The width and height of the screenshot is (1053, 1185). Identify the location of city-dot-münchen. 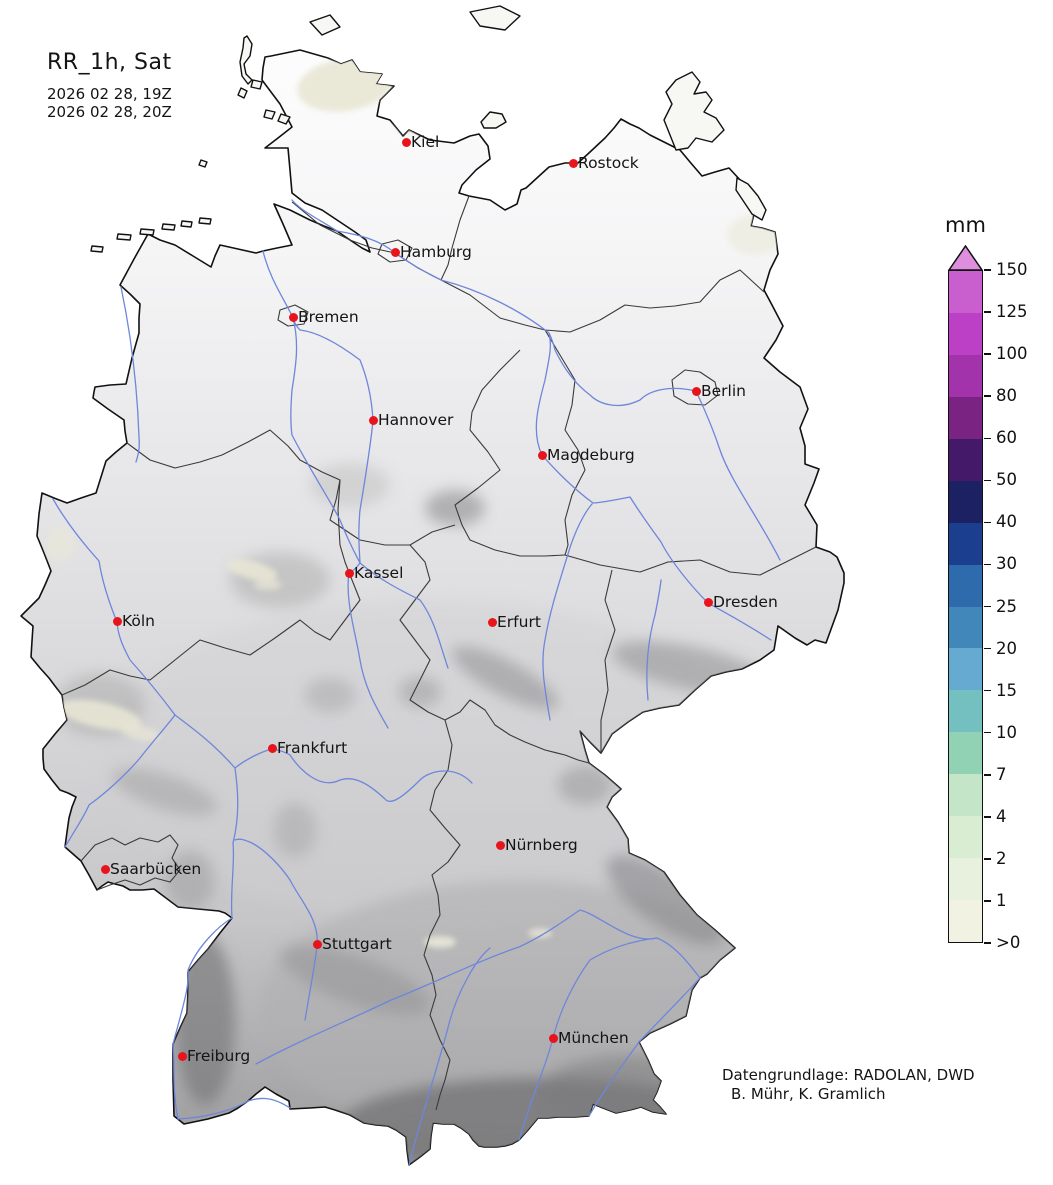
(553, 1038).